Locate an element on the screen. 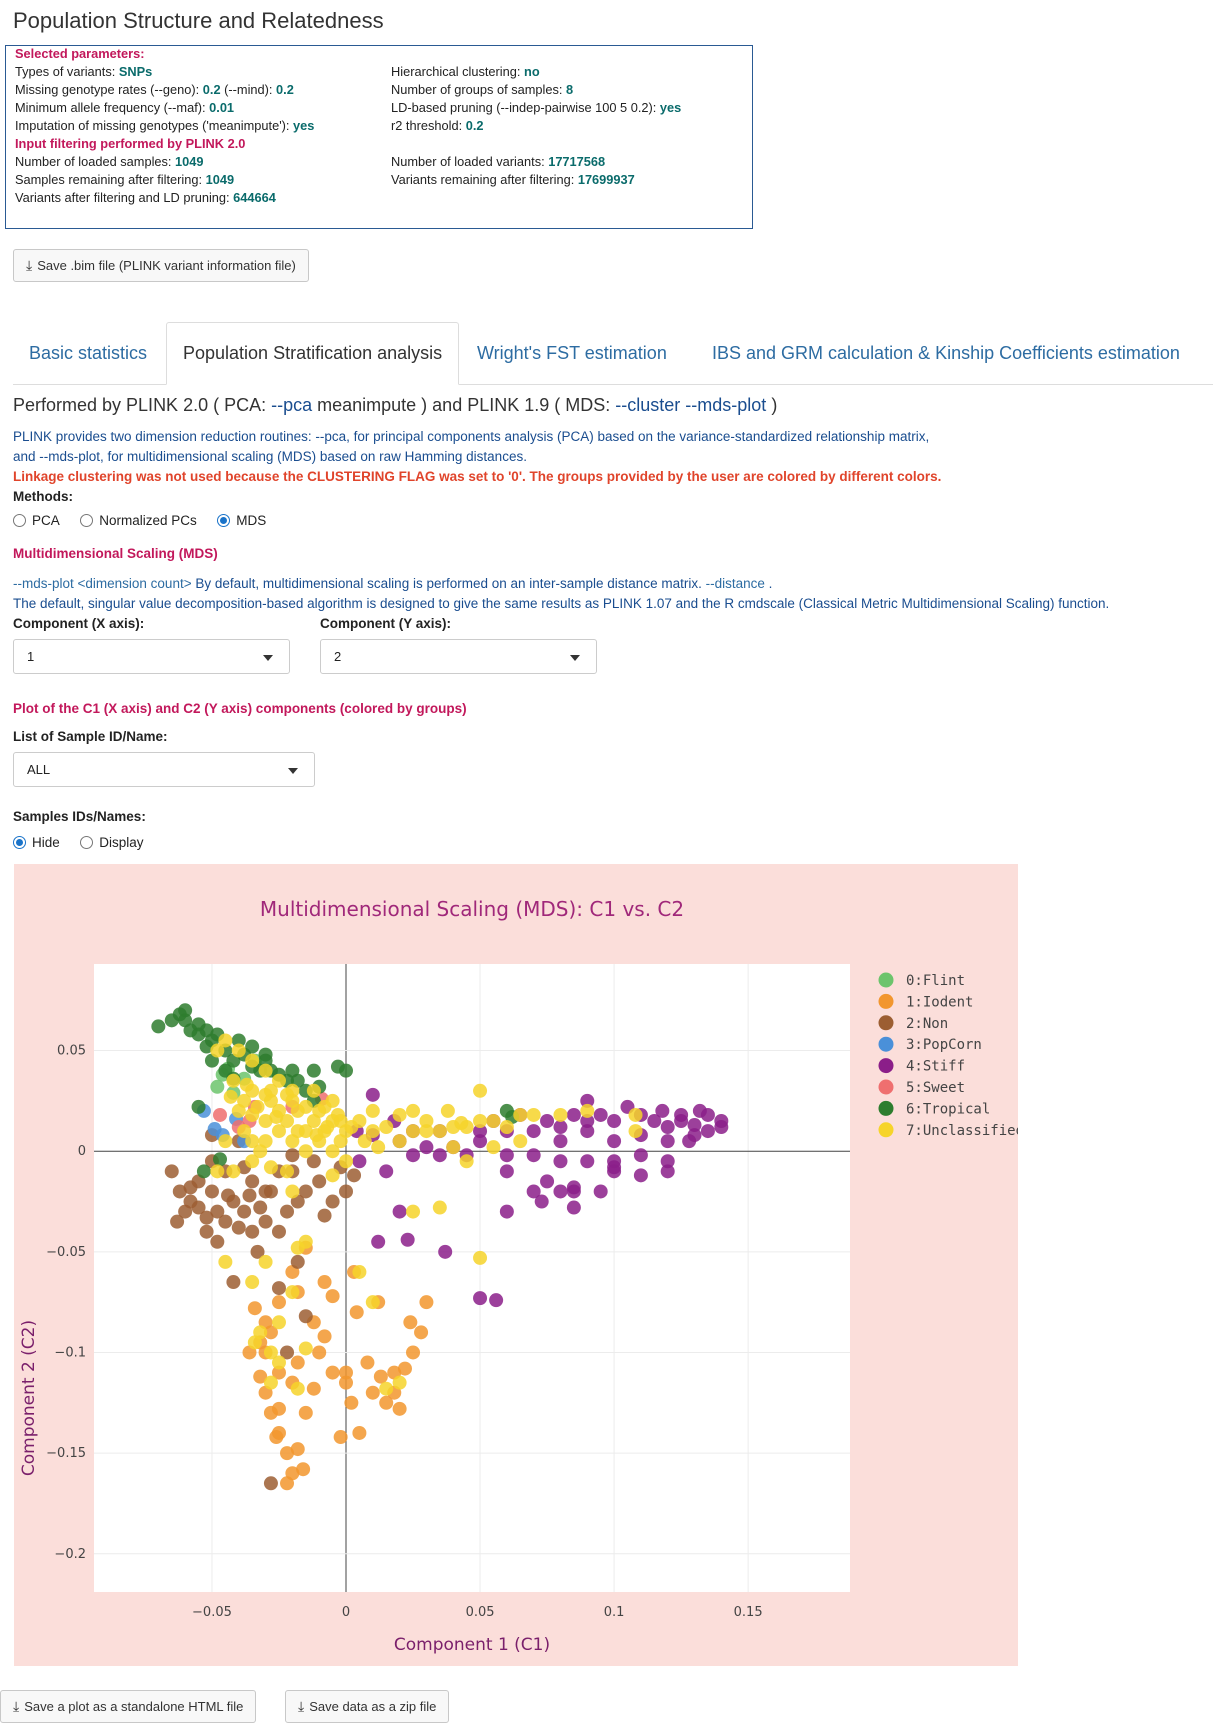 Image resolution: width=1216 pixels, height=1724 pixels. method-pca-radio: PCA is located at coordinates (36, 520).